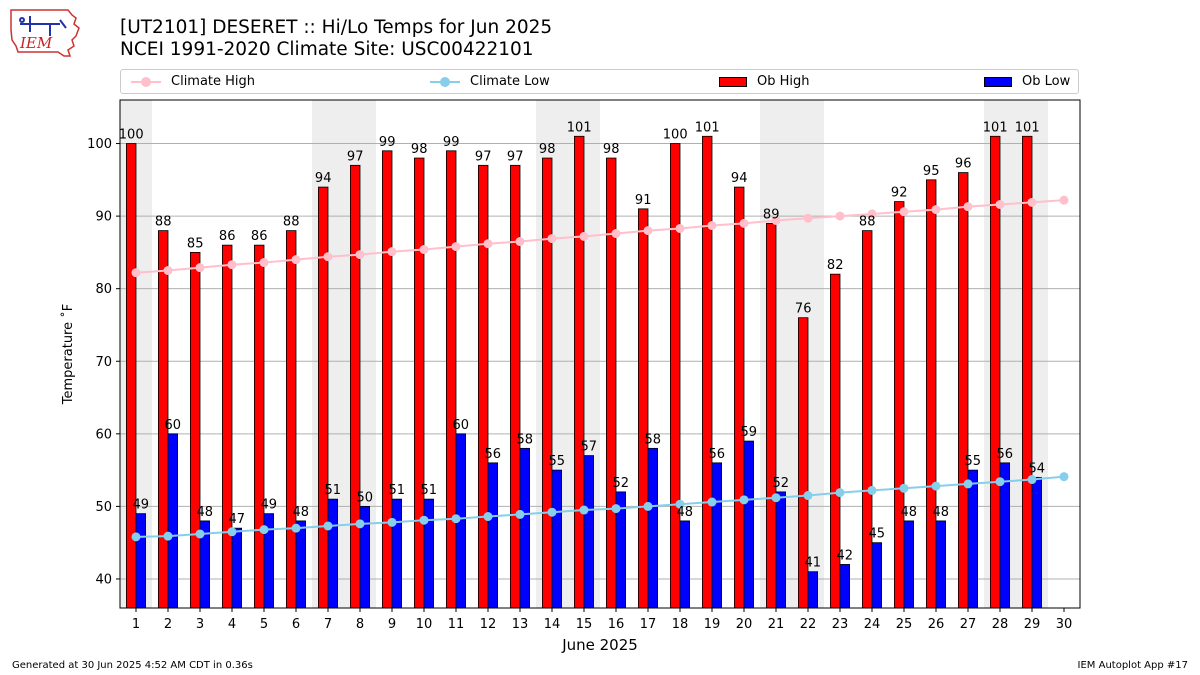  What do you see at coordinates (931, 171) in the screenshot?
I see `ob-high-label-26: 95` at bounding box center [931, 171].